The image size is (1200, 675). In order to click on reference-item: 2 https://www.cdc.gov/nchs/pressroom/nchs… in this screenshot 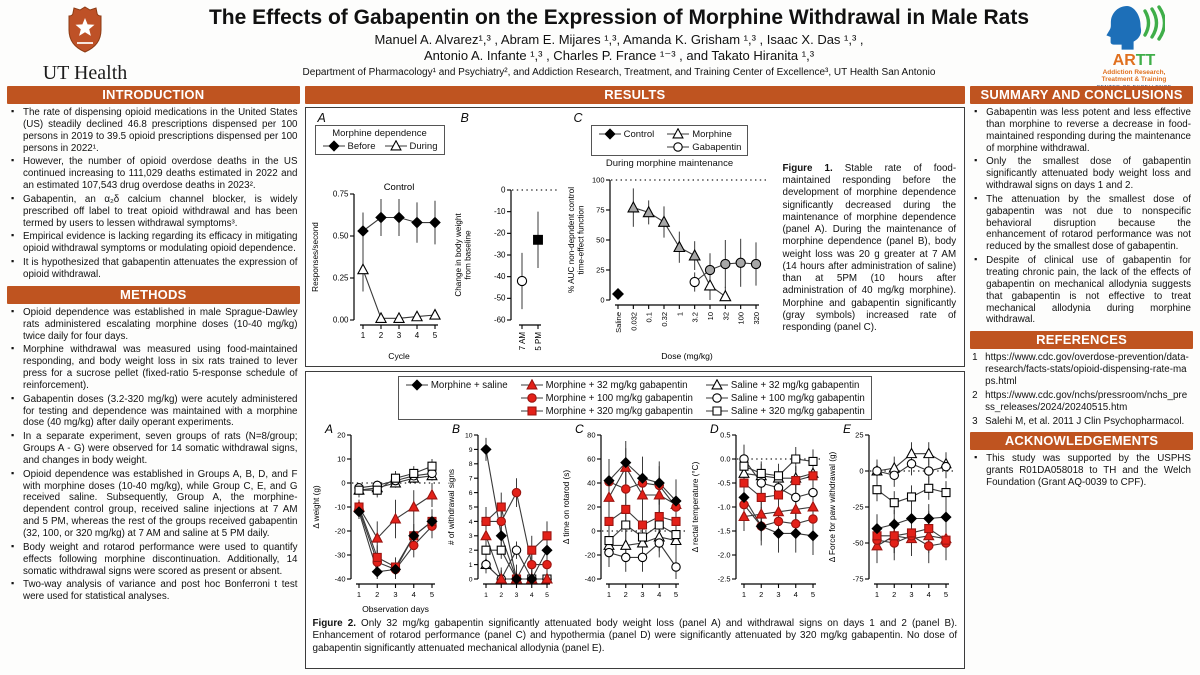, I will do `click(1081, 402)`.